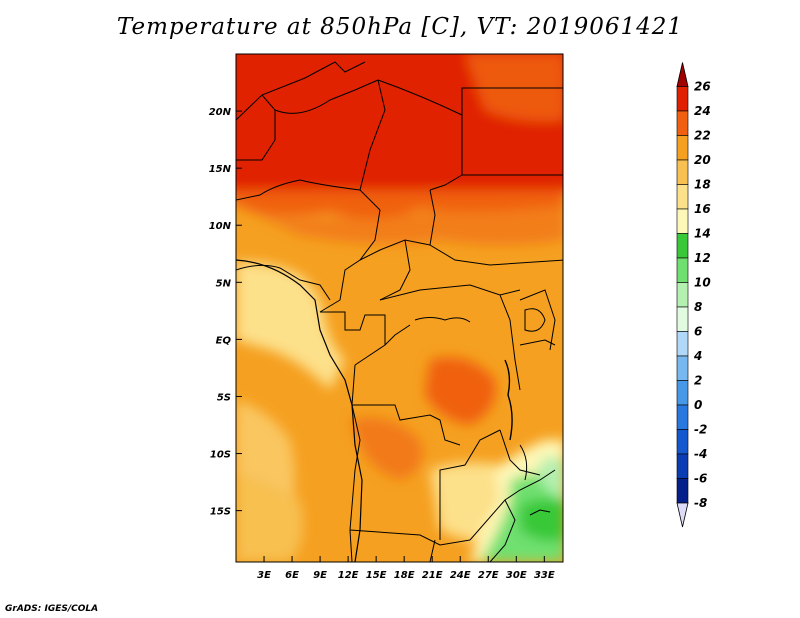 Image resolution: width=800 pixels, height=618 pixels. Describe the element at coordinates (702, 209) in the screenshot. I see `colorbar-label: 16` at that location.